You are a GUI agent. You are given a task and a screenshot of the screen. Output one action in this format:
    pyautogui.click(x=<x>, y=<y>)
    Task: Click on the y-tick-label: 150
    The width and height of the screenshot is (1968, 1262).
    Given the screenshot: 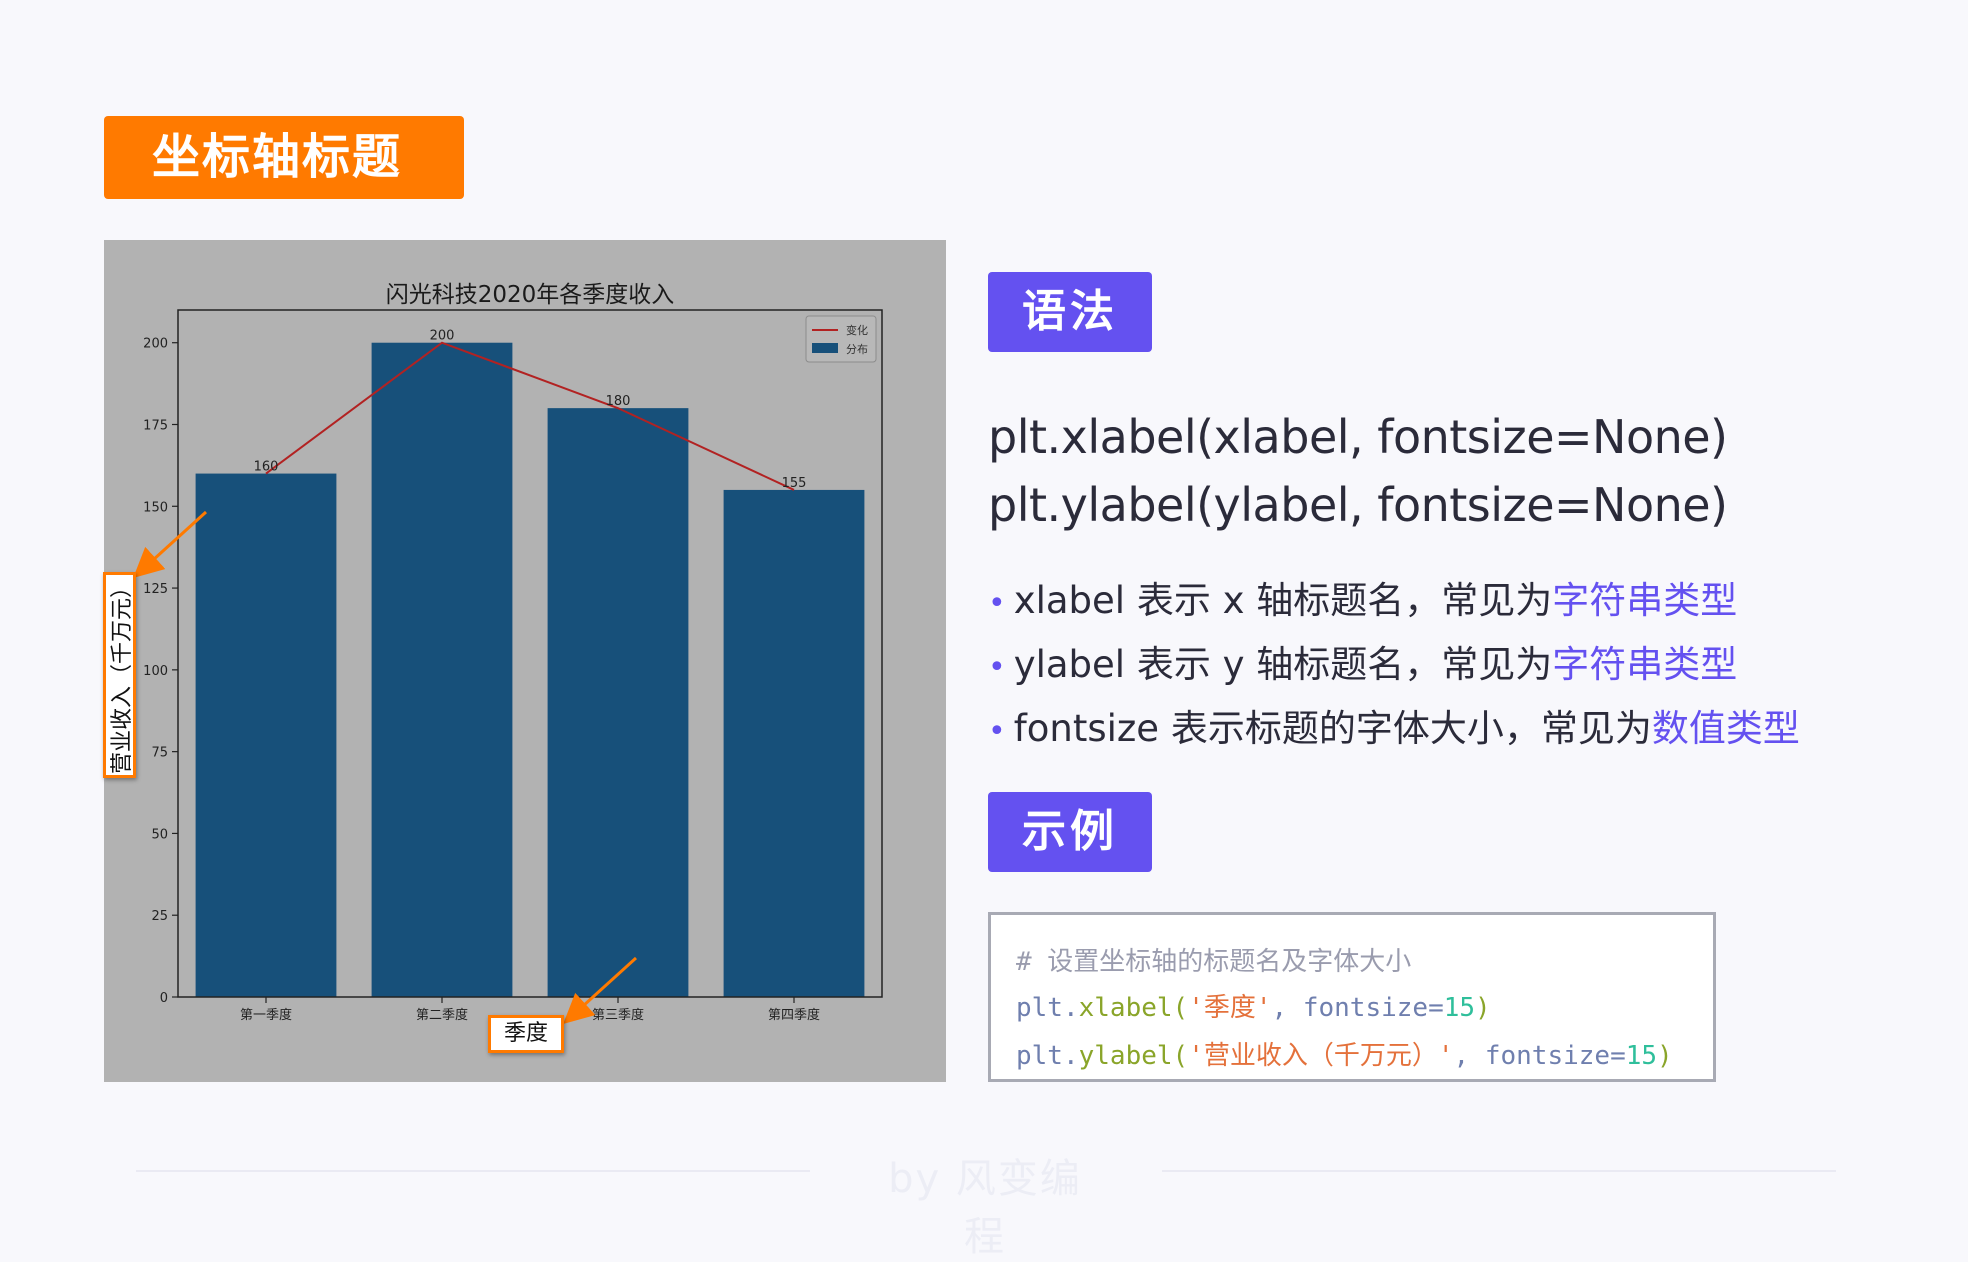 What is the action you would take?
    pyautogui.click(x=155, y=507)
    